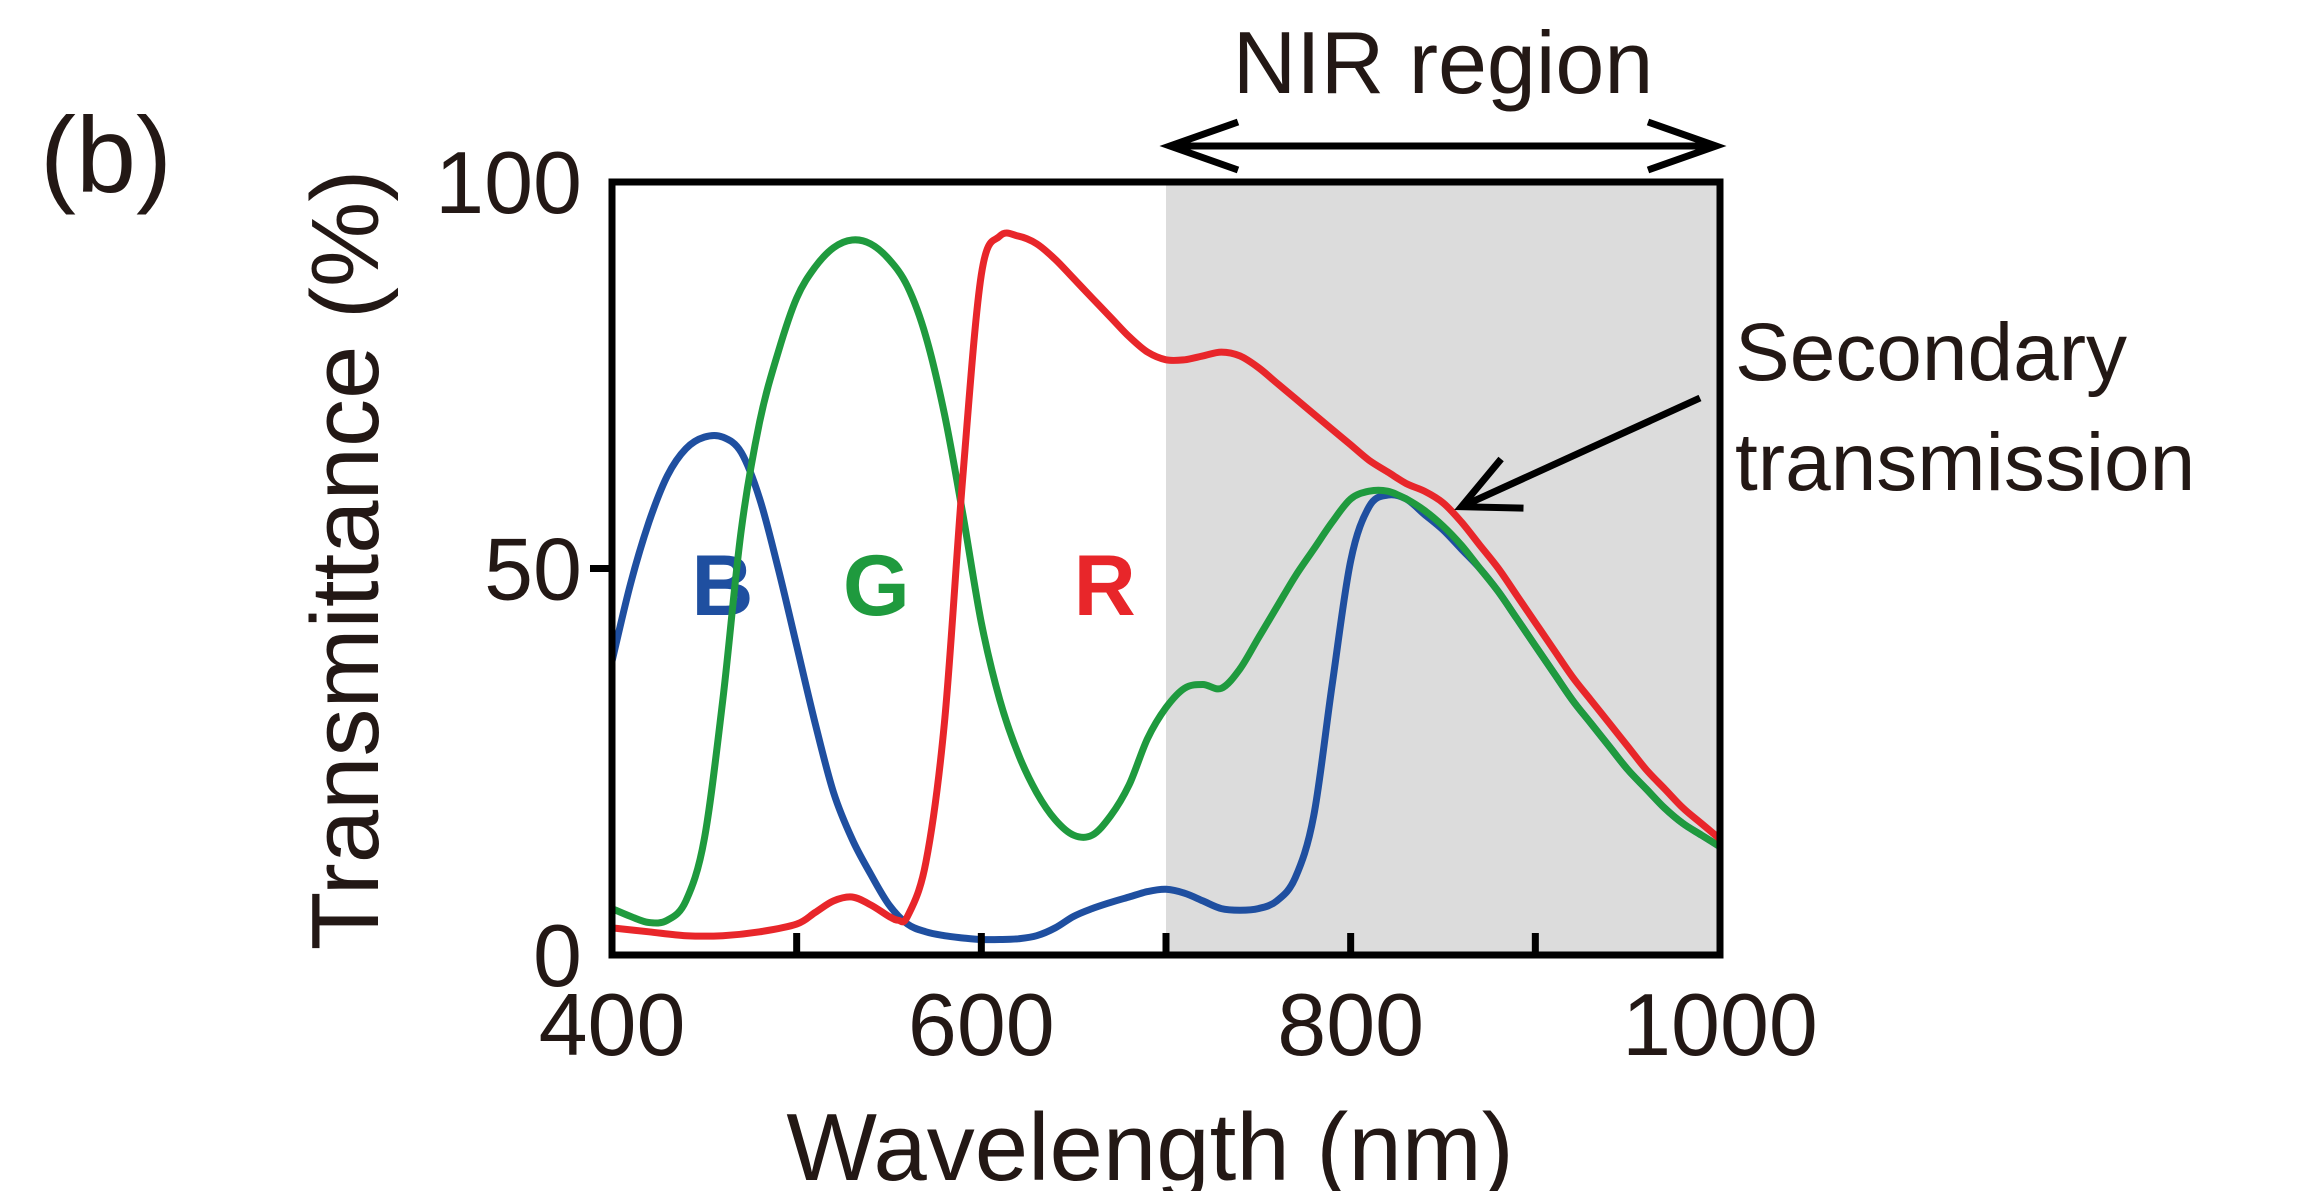 The image size is (2315, 1191). What do you see at coordinates (1443, 146) in the screenshot?
I see `nir-region-arrow` at bounding box center [1443, 146].